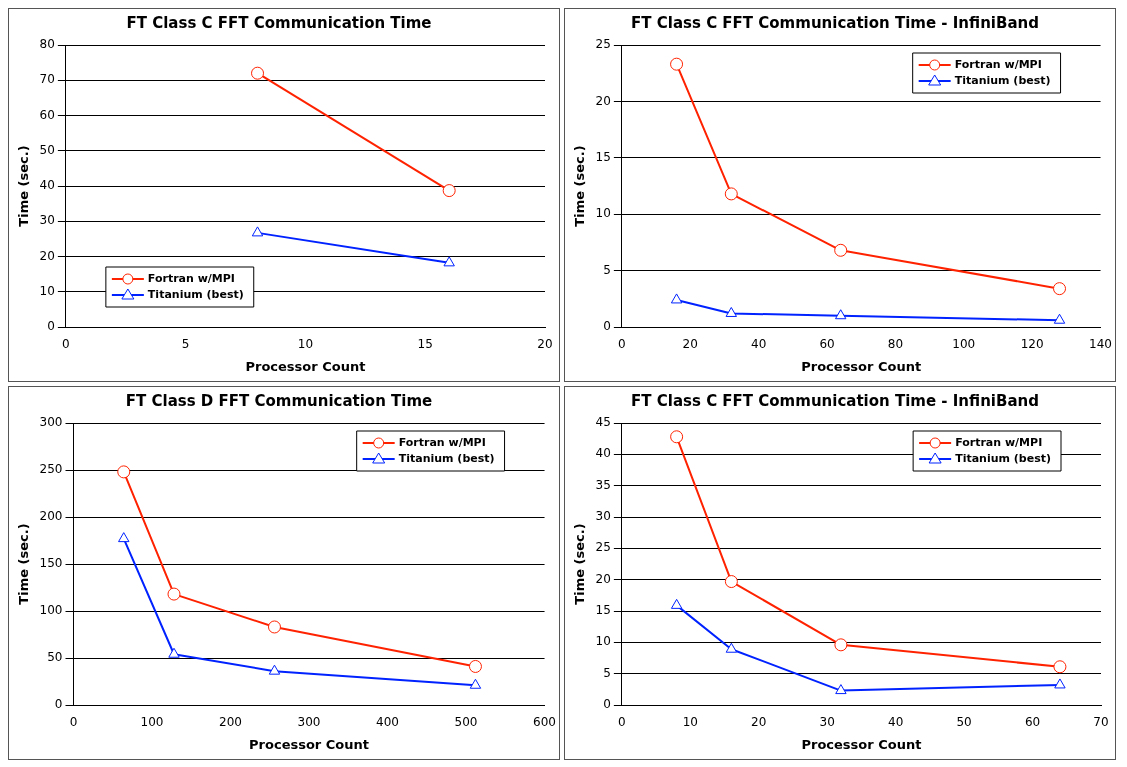 The height and width of the screenshot is (767, 1127). I want to click on y-tick-label: 200, so click(51, 516).